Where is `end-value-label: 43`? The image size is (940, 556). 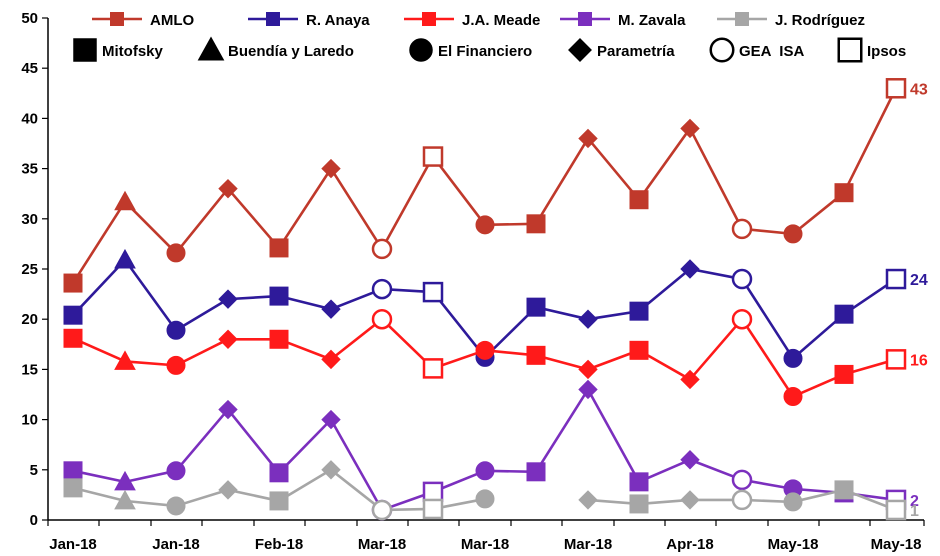
end-value-label: 43 is located at coordinates (919, 89).